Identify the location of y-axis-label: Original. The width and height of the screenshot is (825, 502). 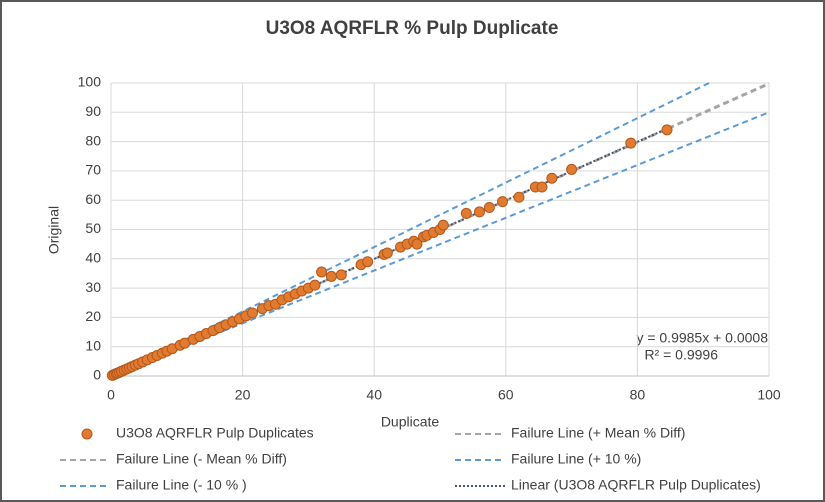
(54, 230).